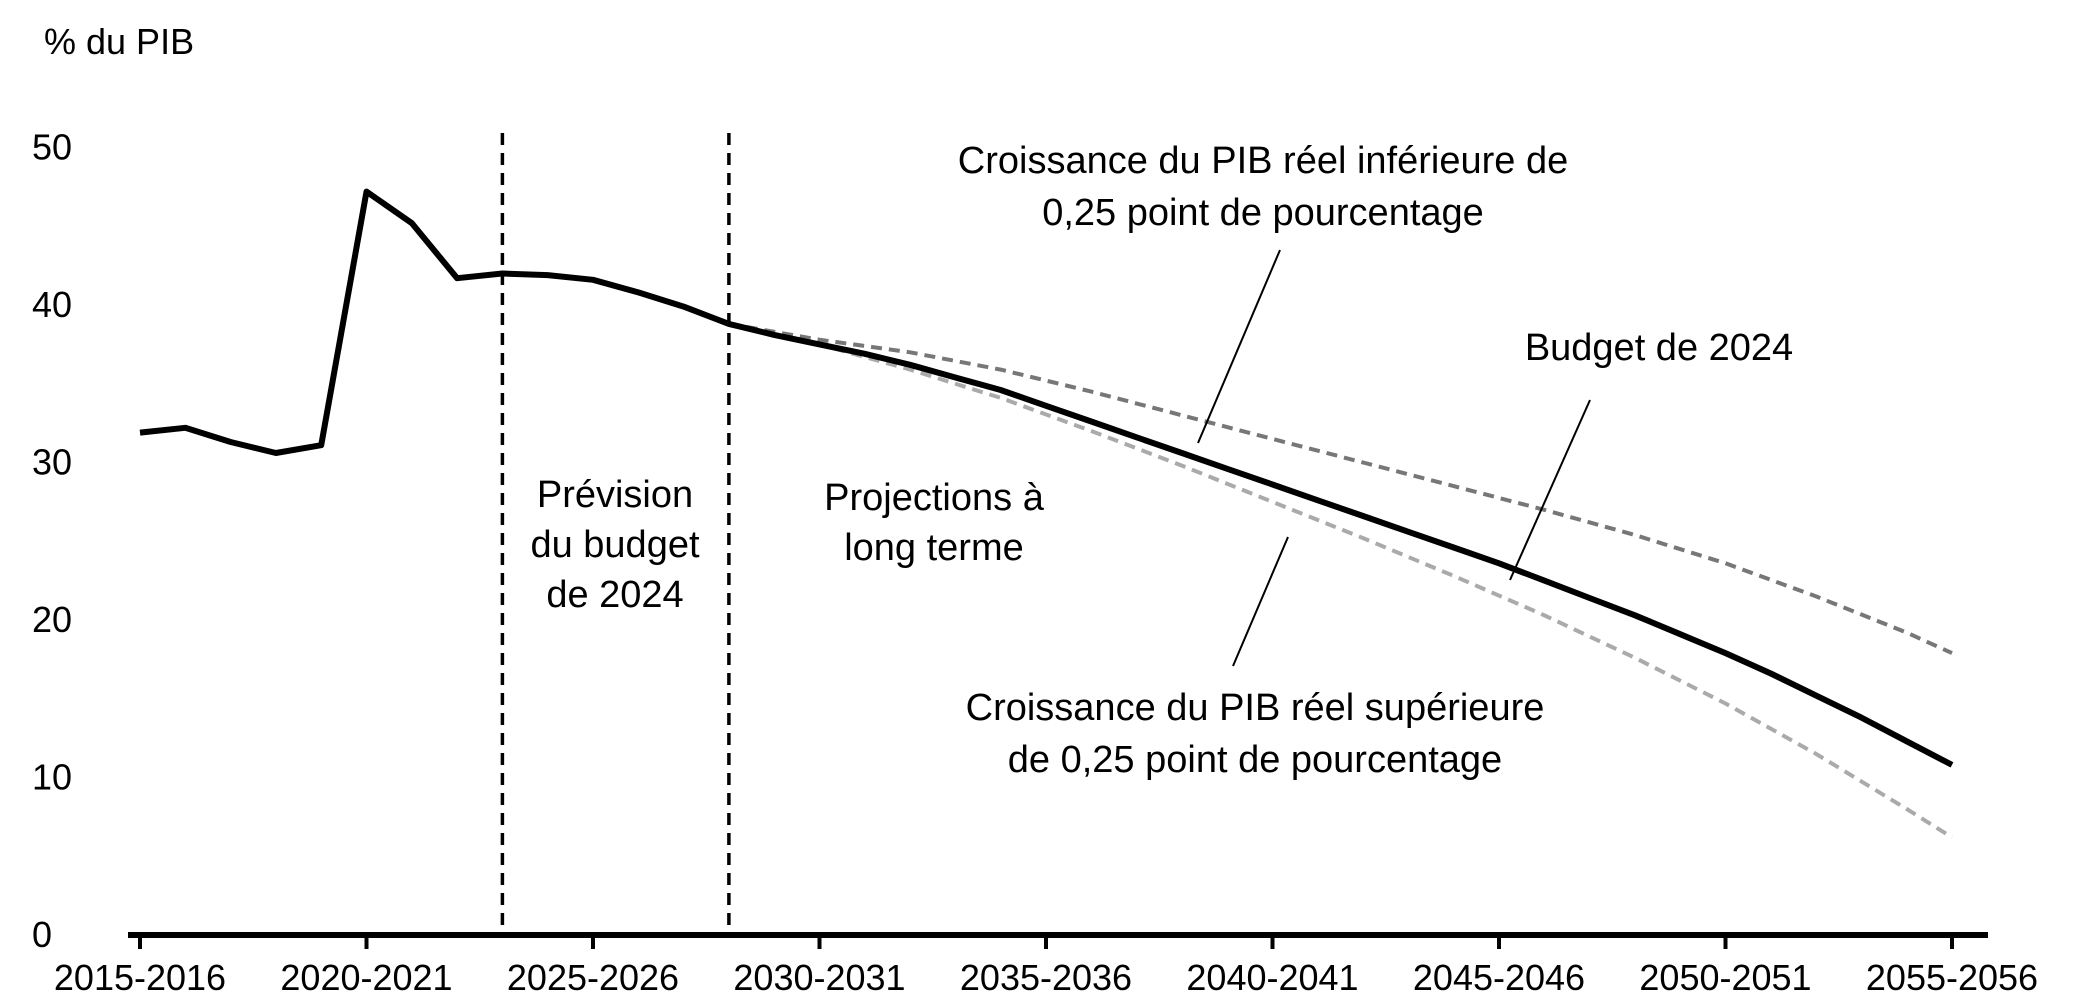 Image resolution: width=2091 pixels, height=1004 pixels. I want to click on x-tick-label: 2050-2051, so click(1725, 977).